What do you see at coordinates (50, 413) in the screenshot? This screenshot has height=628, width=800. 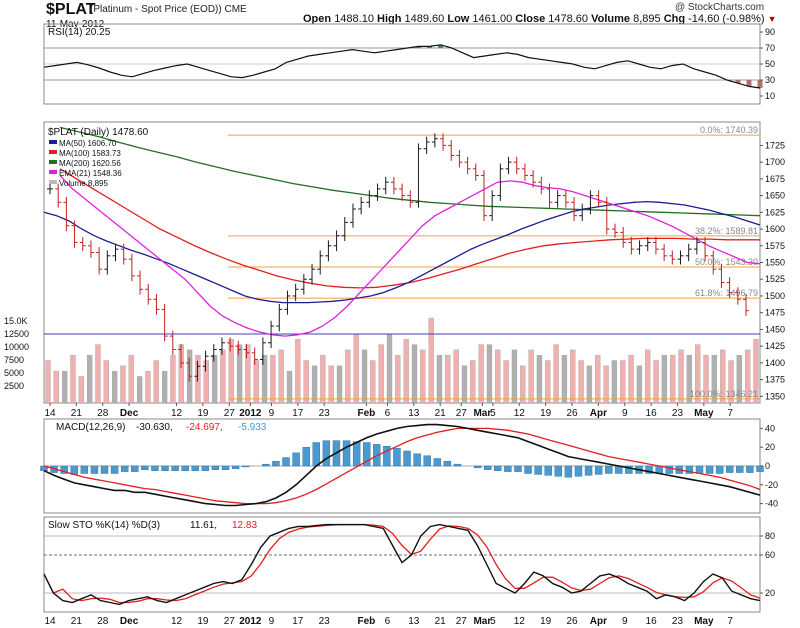 I see `x-axis-label: 14` at bounding box center [50, 413].